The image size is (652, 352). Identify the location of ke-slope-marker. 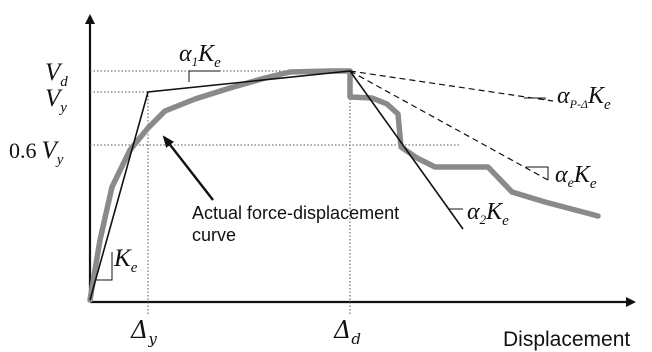
(104, 266).